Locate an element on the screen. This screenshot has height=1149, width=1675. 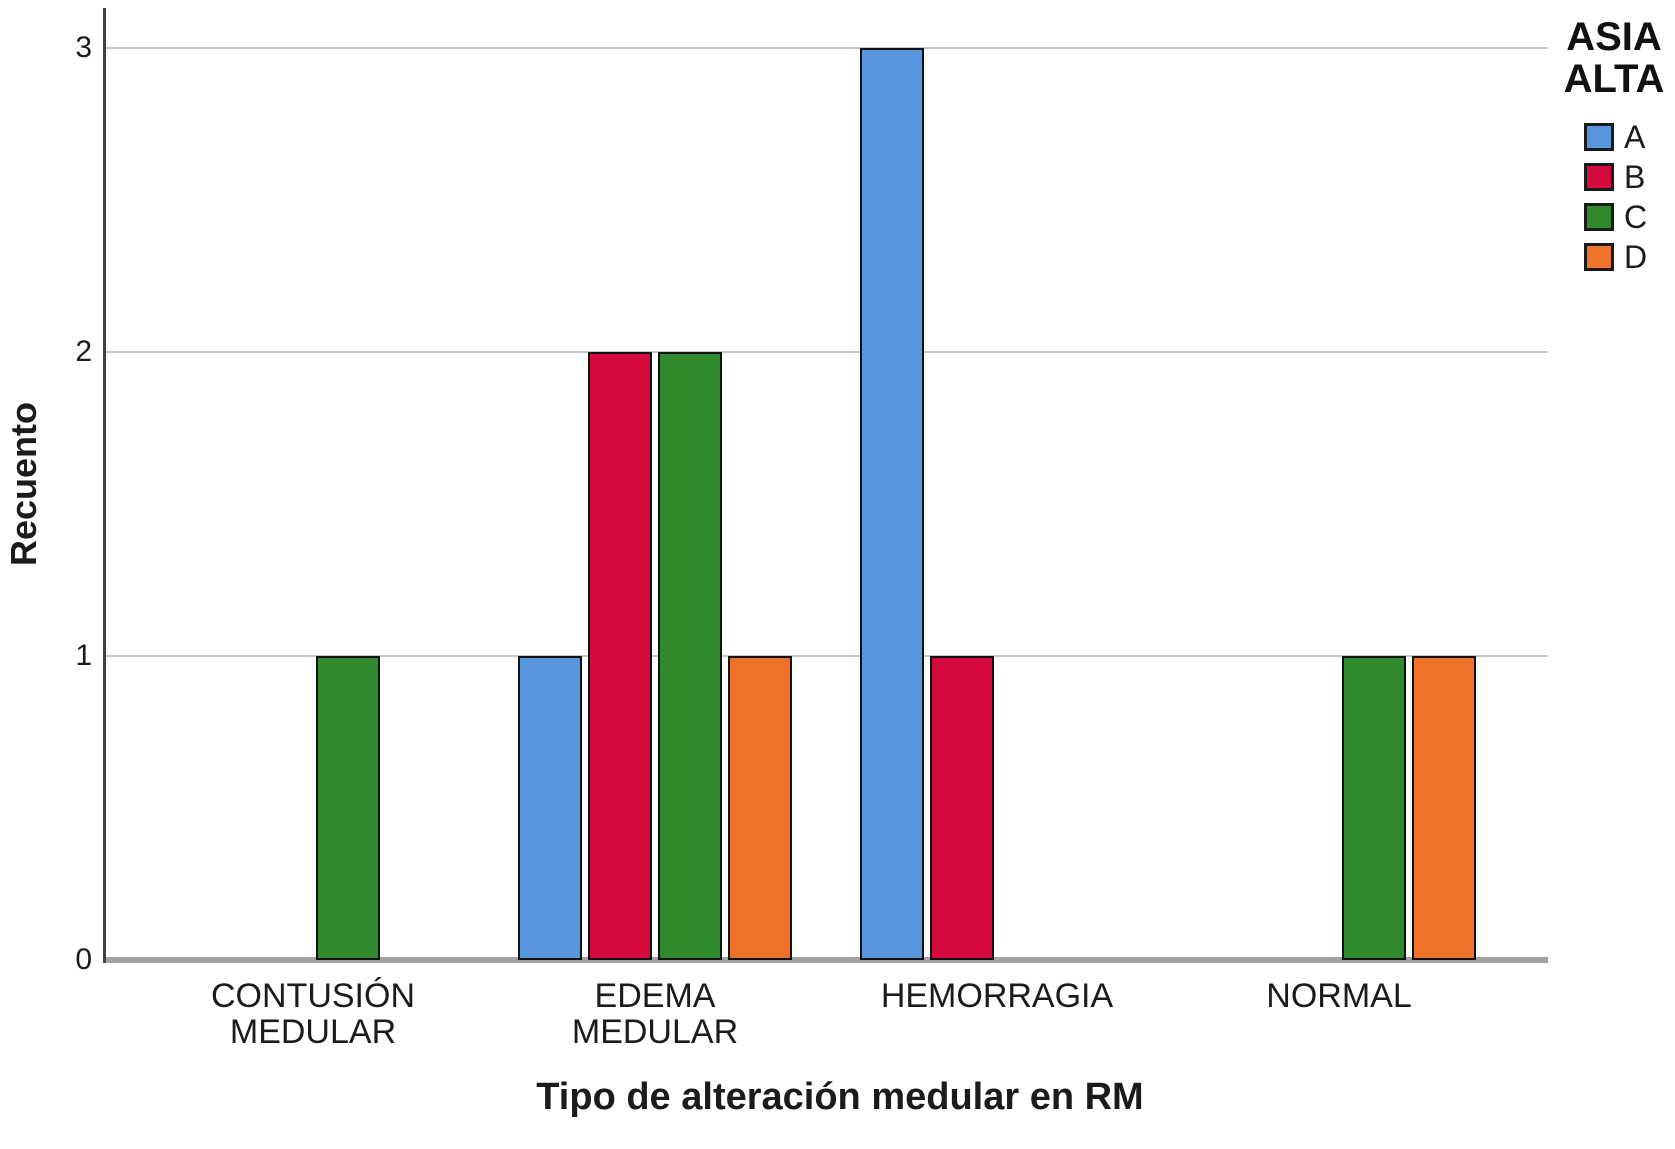
bar-cat2-B is located at coordinates (620, 656).